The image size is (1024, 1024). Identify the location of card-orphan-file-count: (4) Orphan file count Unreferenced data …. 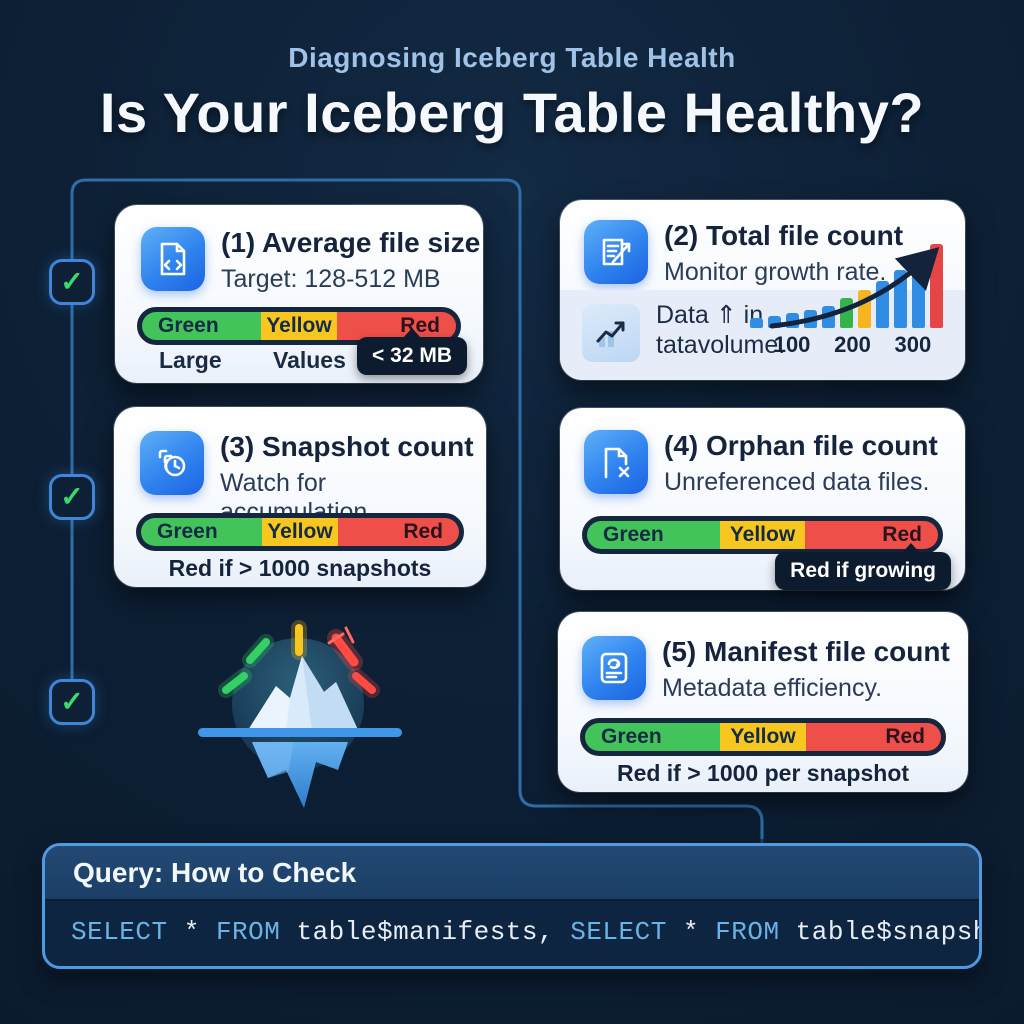
(762, 499).